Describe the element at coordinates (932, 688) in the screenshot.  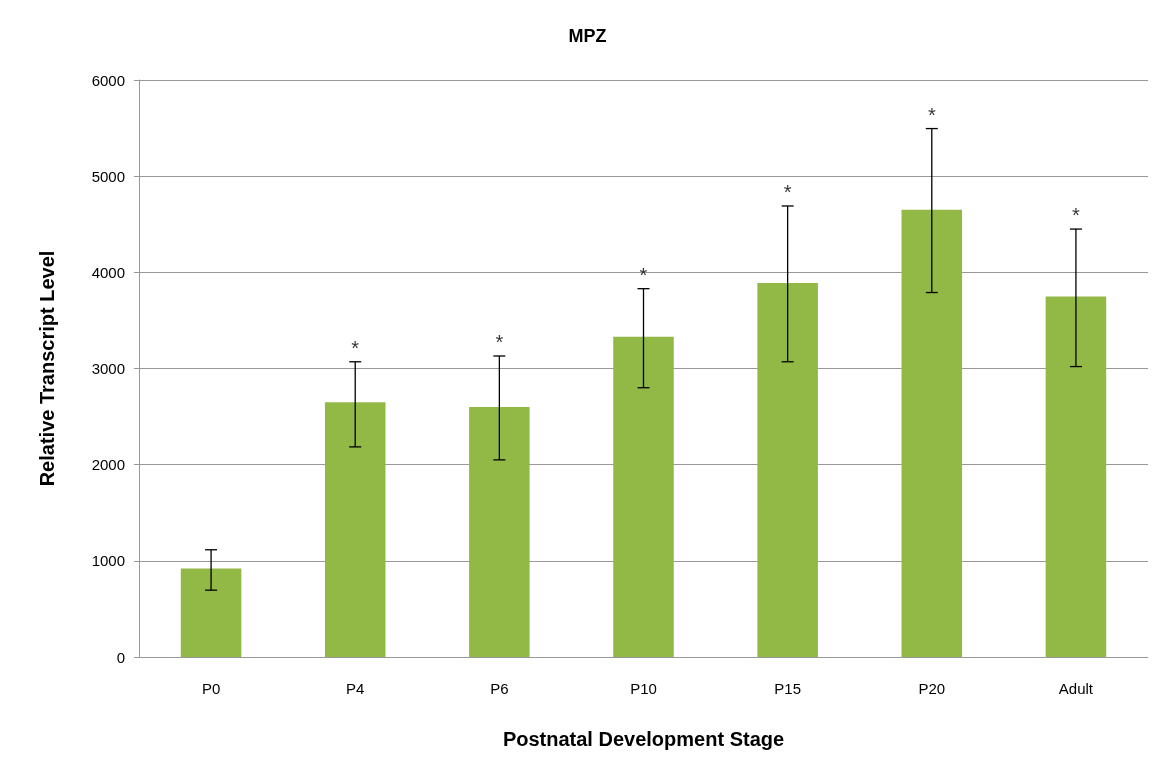
I see `x-tick-label: P20` at that location.